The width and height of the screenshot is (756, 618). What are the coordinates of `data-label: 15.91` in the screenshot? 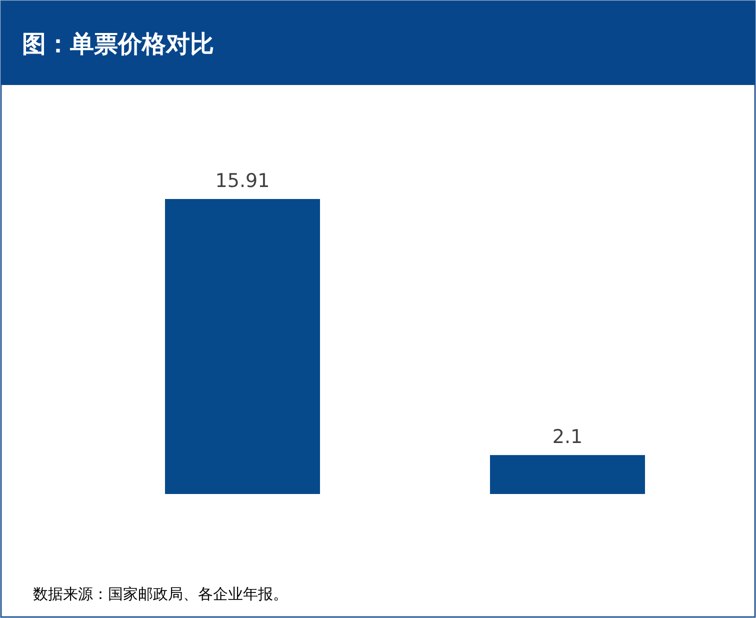 It's located at (242, 181).